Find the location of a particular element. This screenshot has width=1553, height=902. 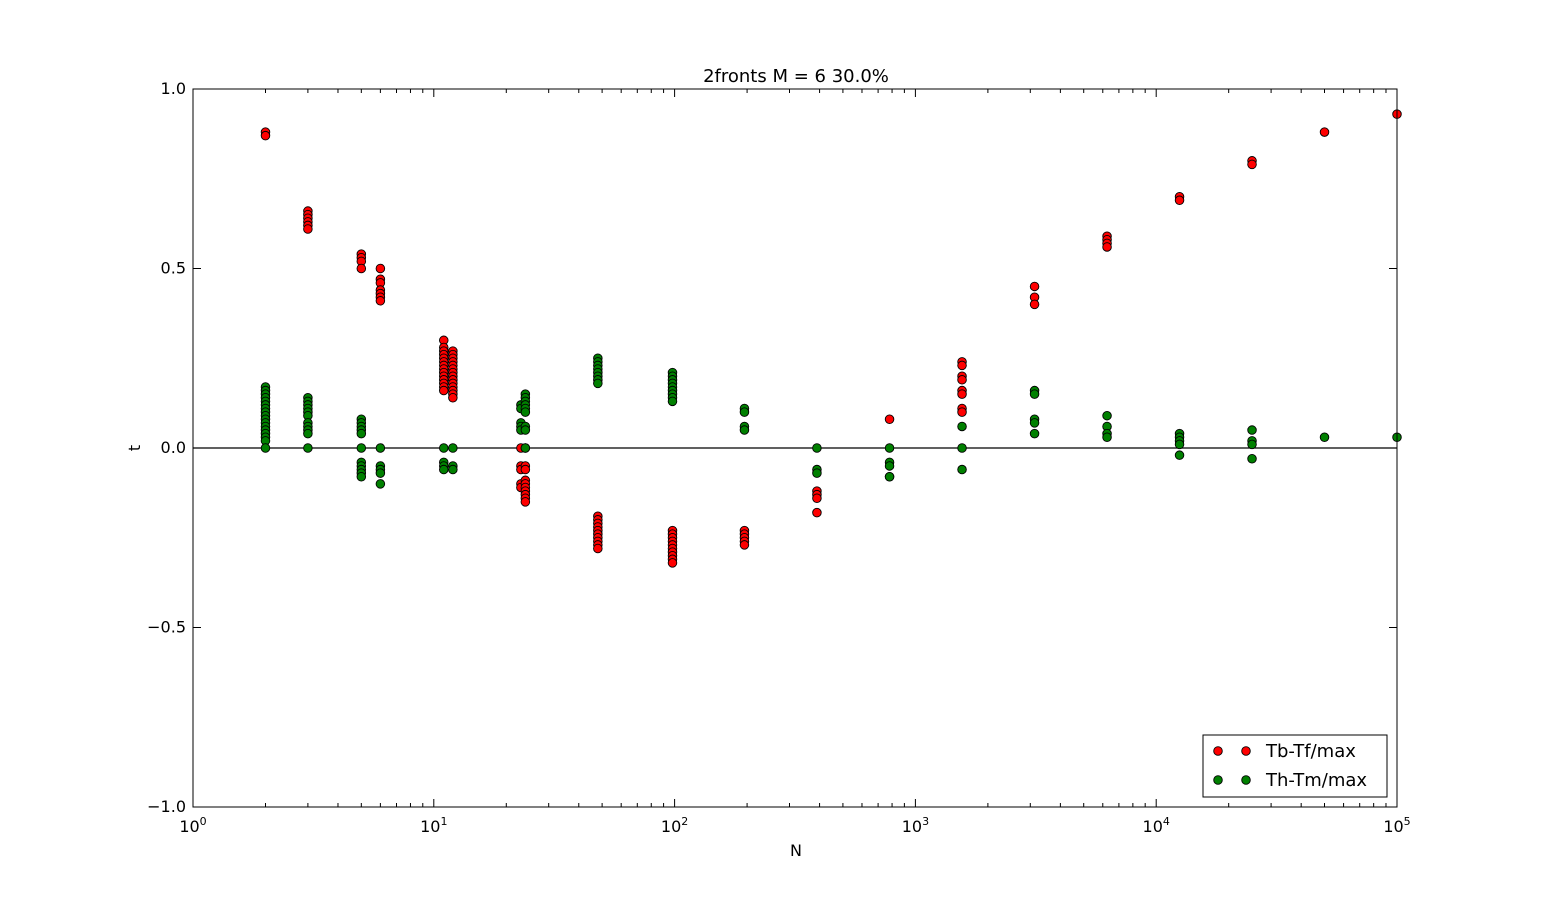

y-tick-label: −0.5 is located at coordinates (166, 627).